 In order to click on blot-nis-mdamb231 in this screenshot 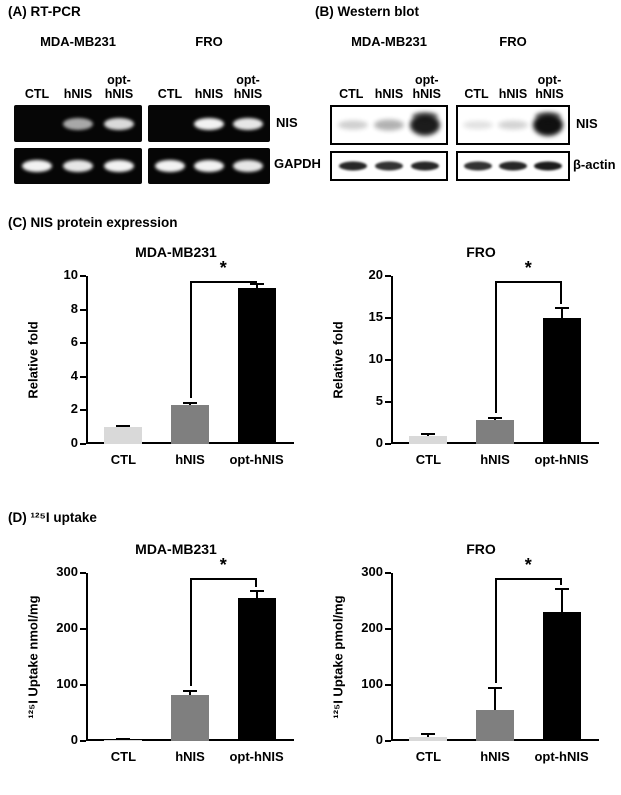, I will do `click(389, 125)`.